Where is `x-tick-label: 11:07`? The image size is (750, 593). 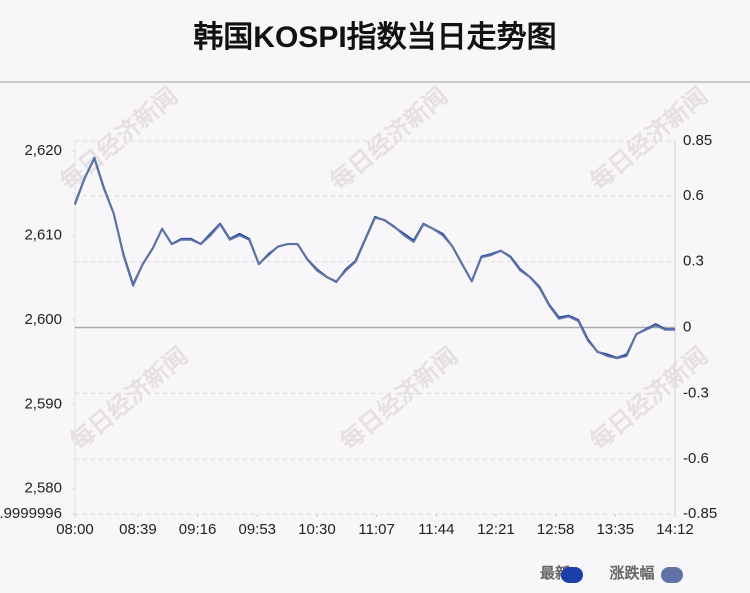
x-tick-label: 11:07 is located at coordinates (376, 529).